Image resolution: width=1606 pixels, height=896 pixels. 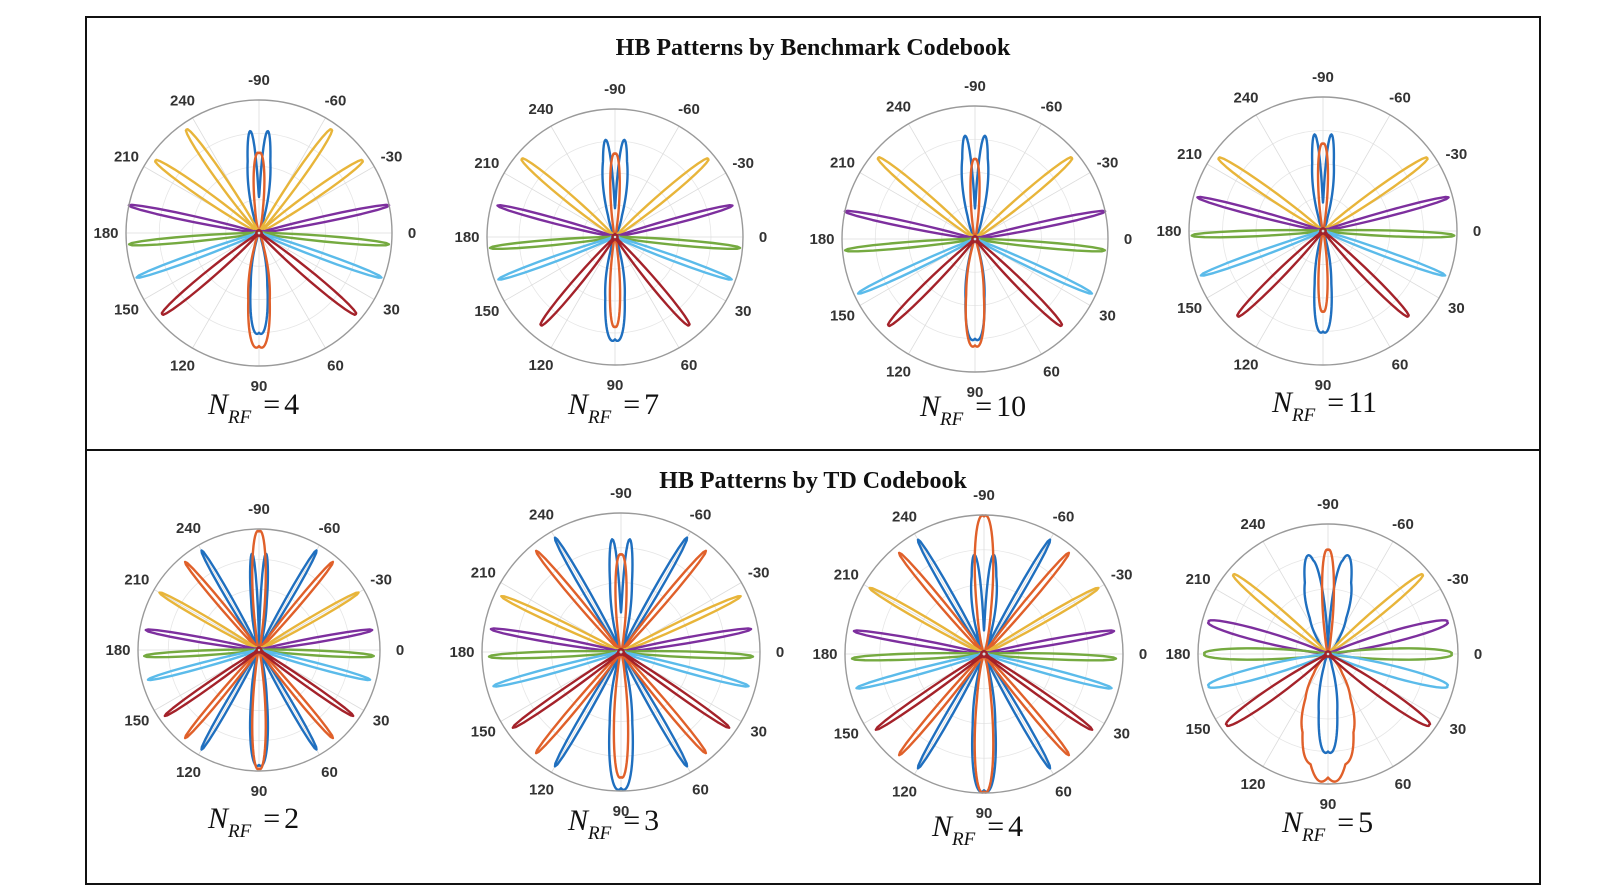 What do you see at coordinates (1363, 402) in the screenshot?
I see `nrf-value: 11` at bounding box center [1363, 402].